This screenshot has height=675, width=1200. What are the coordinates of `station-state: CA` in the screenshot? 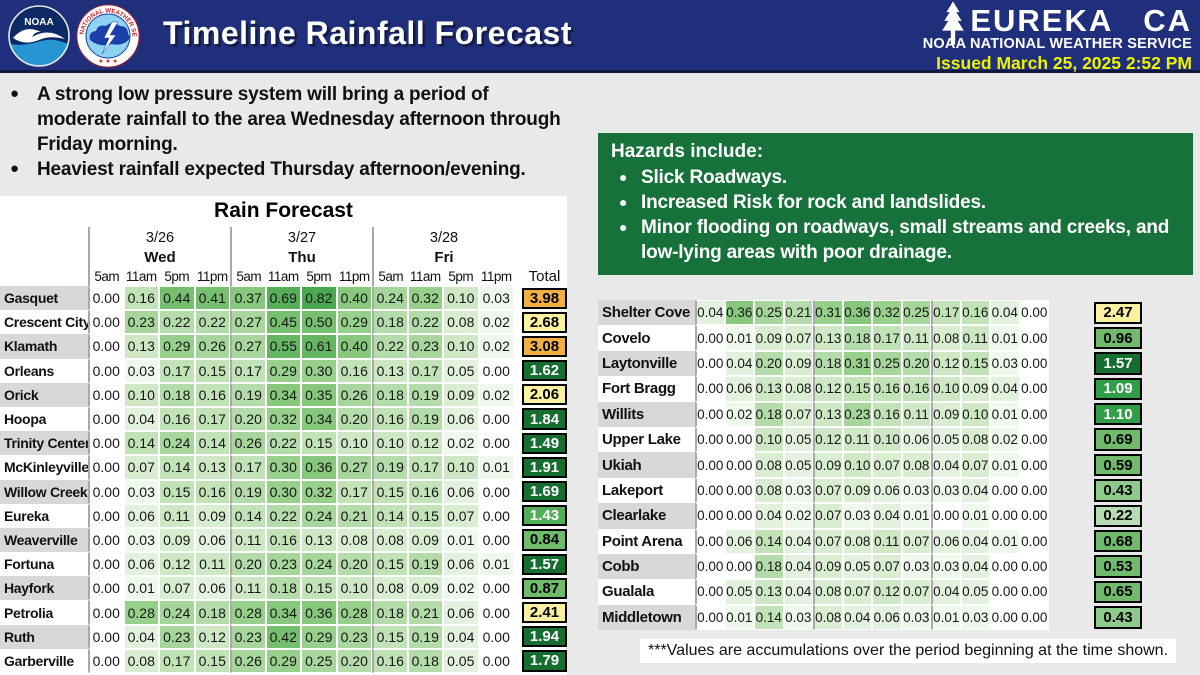 It's located at (1167, 20).